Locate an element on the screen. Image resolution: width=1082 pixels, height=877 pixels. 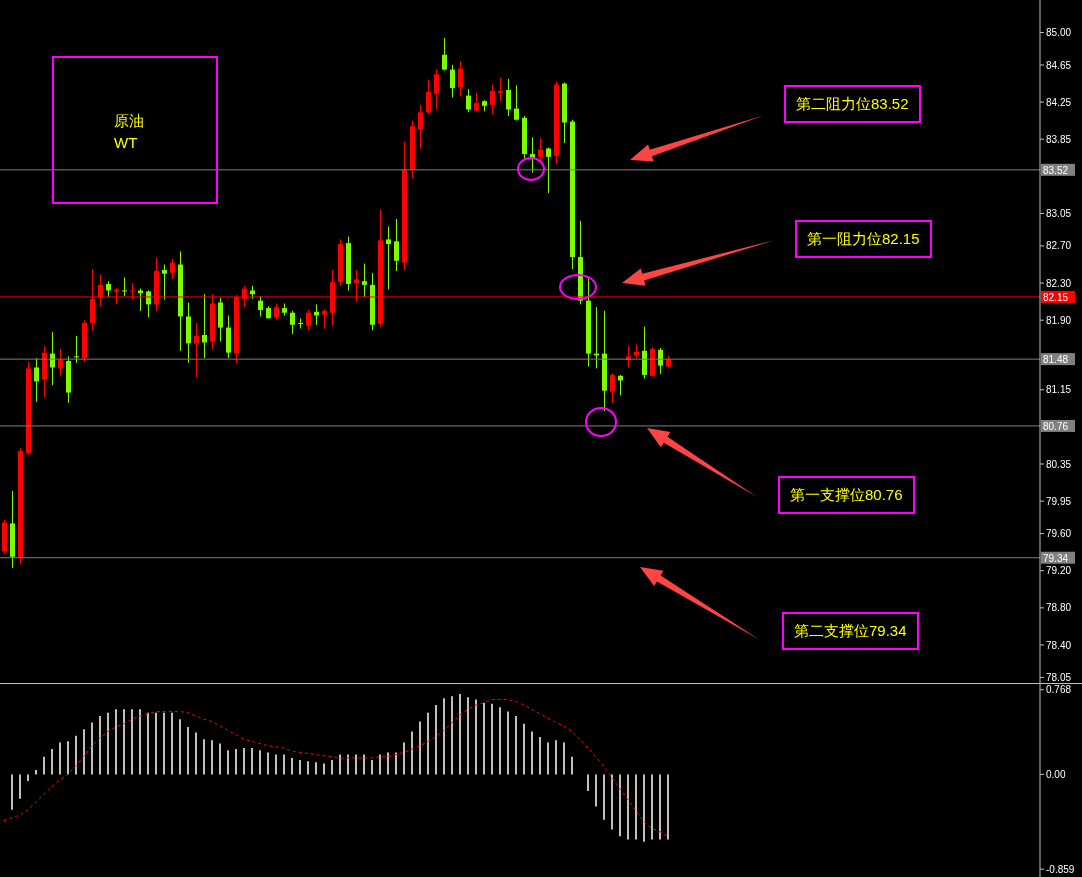
y-tick-label: 80.35 is located at coordinates (1059, 464).